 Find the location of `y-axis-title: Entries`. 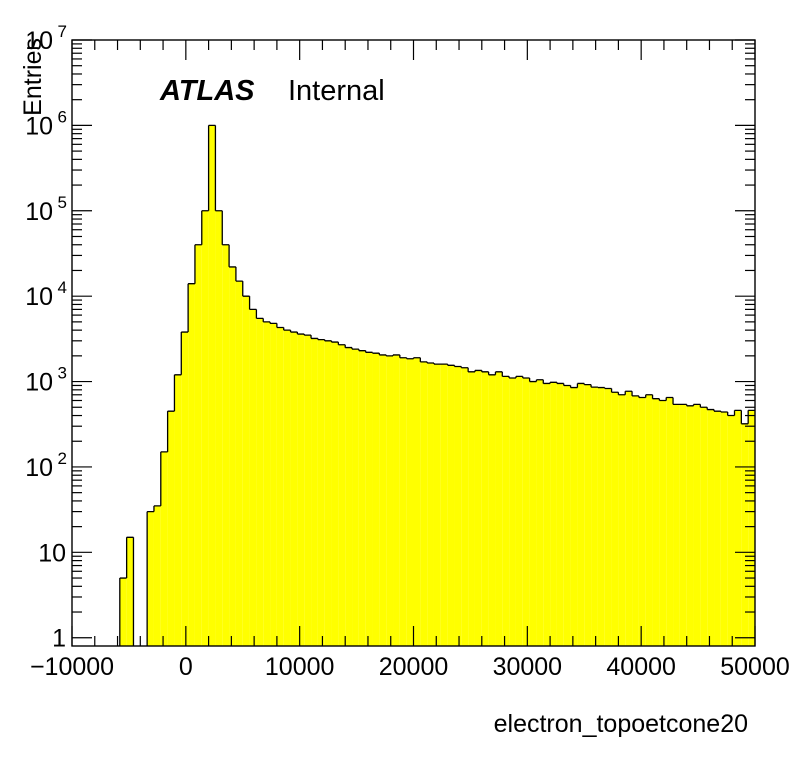

y-axis-title: Entries is located at coordinates (33, 77).